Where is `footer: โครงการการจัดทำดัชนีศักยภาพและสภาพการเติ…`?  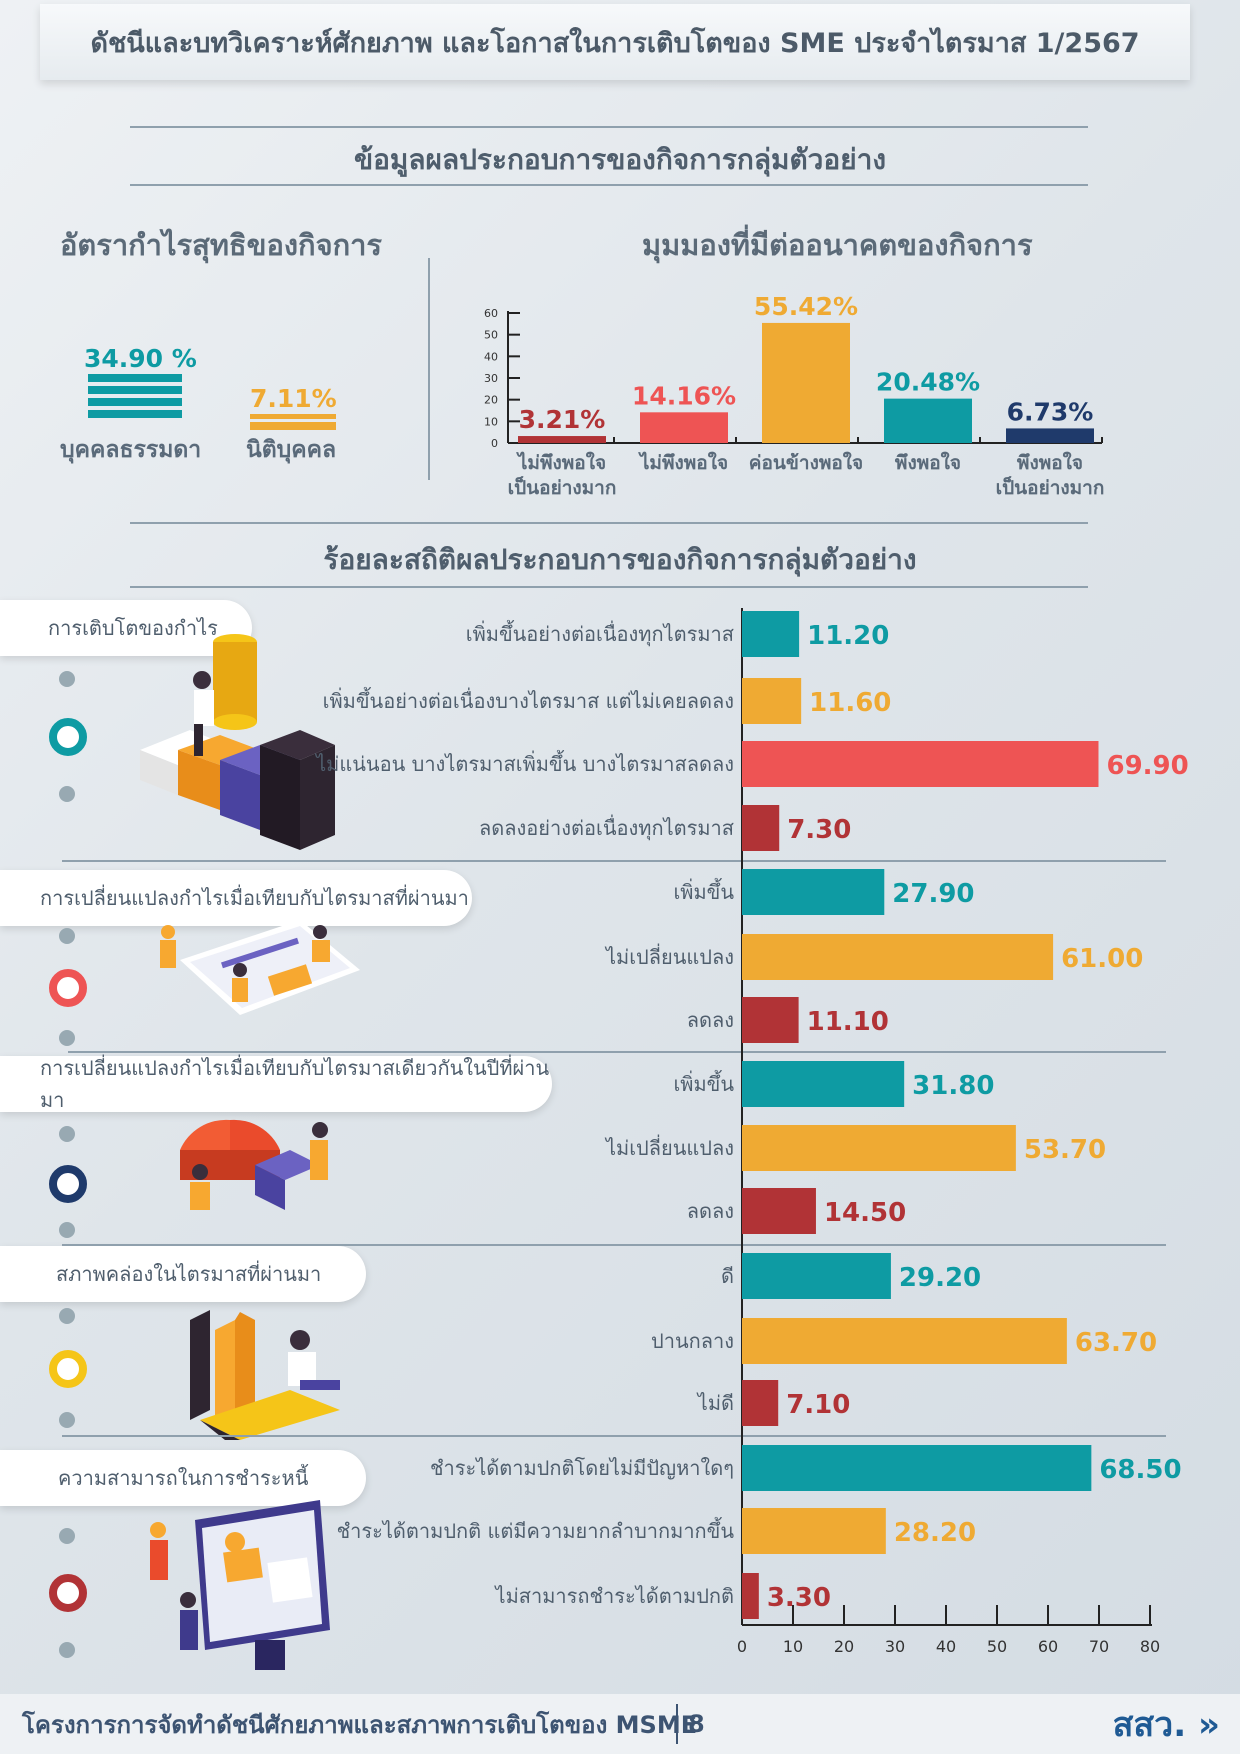 footer: โครงการการจัดทำดัชนีศักยภาพและสภาพการเติ… is located at coordinates (620, 1724).